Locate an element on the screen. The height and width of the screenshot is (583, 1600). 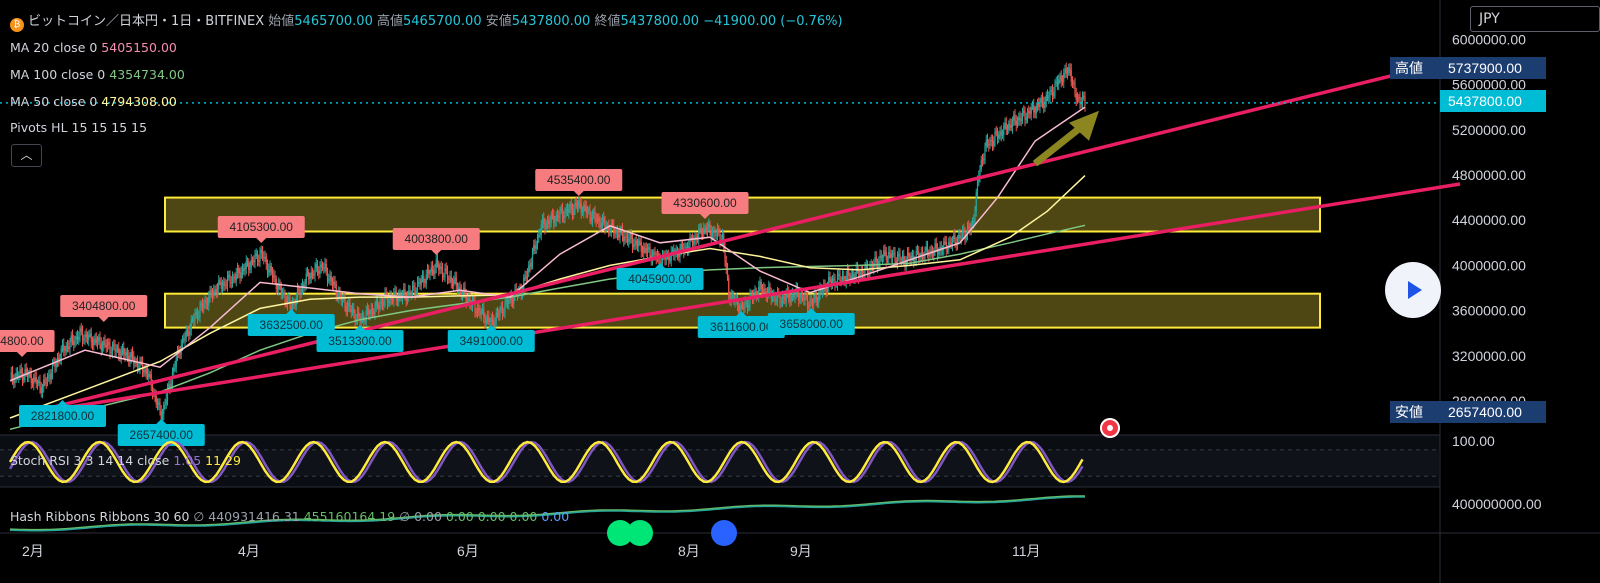
collapse-legend-button: ︿ is located at coordinates (26, 155).